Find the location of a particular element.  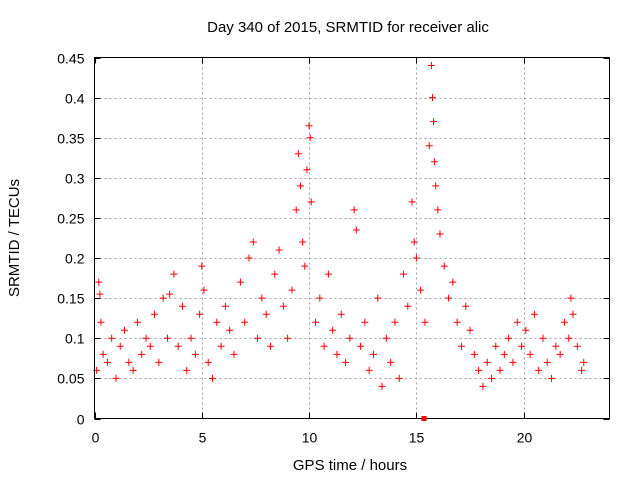

y-tick-label: 0.25 is located at coordinates (70, 219).